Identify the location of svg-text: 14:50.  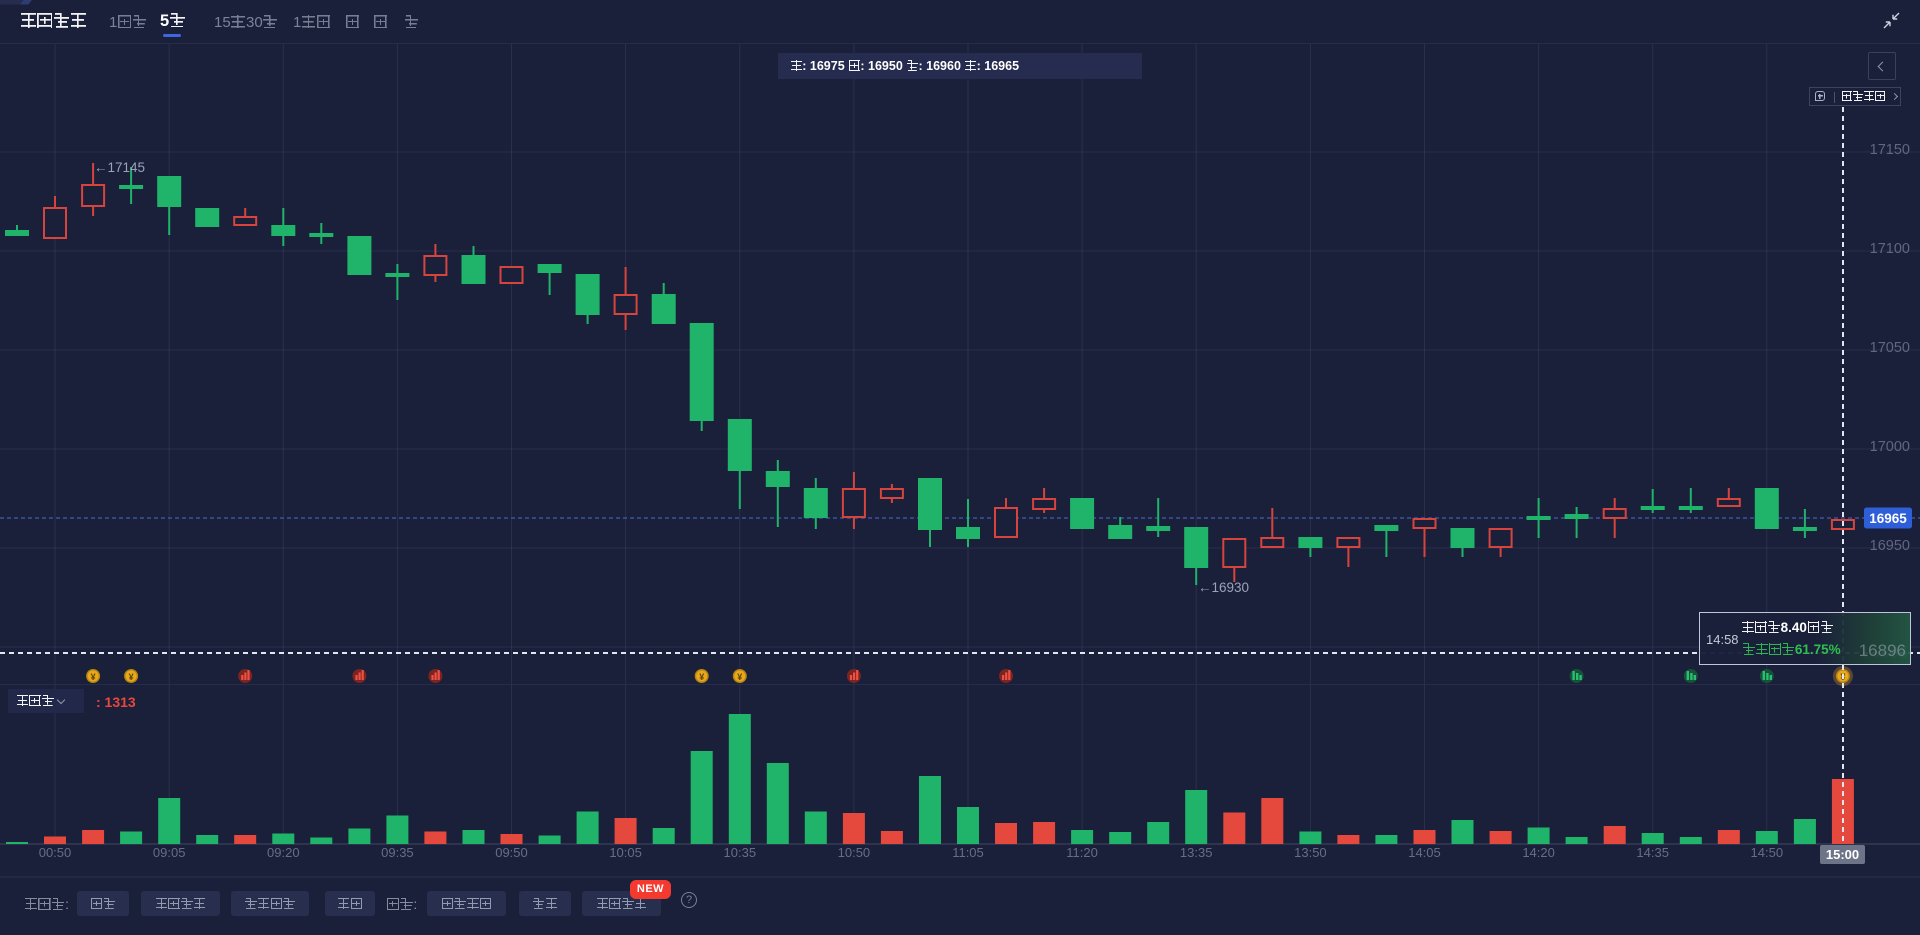
(1767, 852).